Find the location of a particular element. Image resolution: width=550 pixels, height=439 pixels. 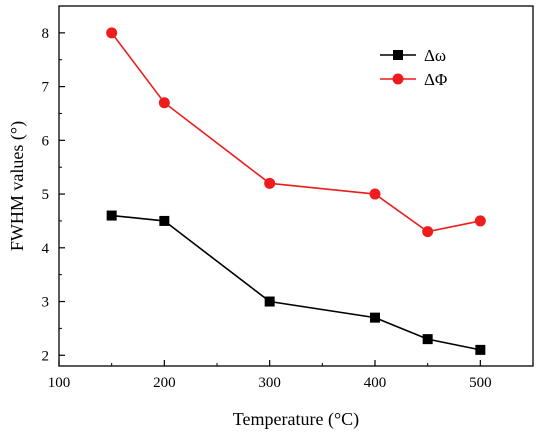

x-axis-title: Temperature (°C) is located at coordinates (296, 419).